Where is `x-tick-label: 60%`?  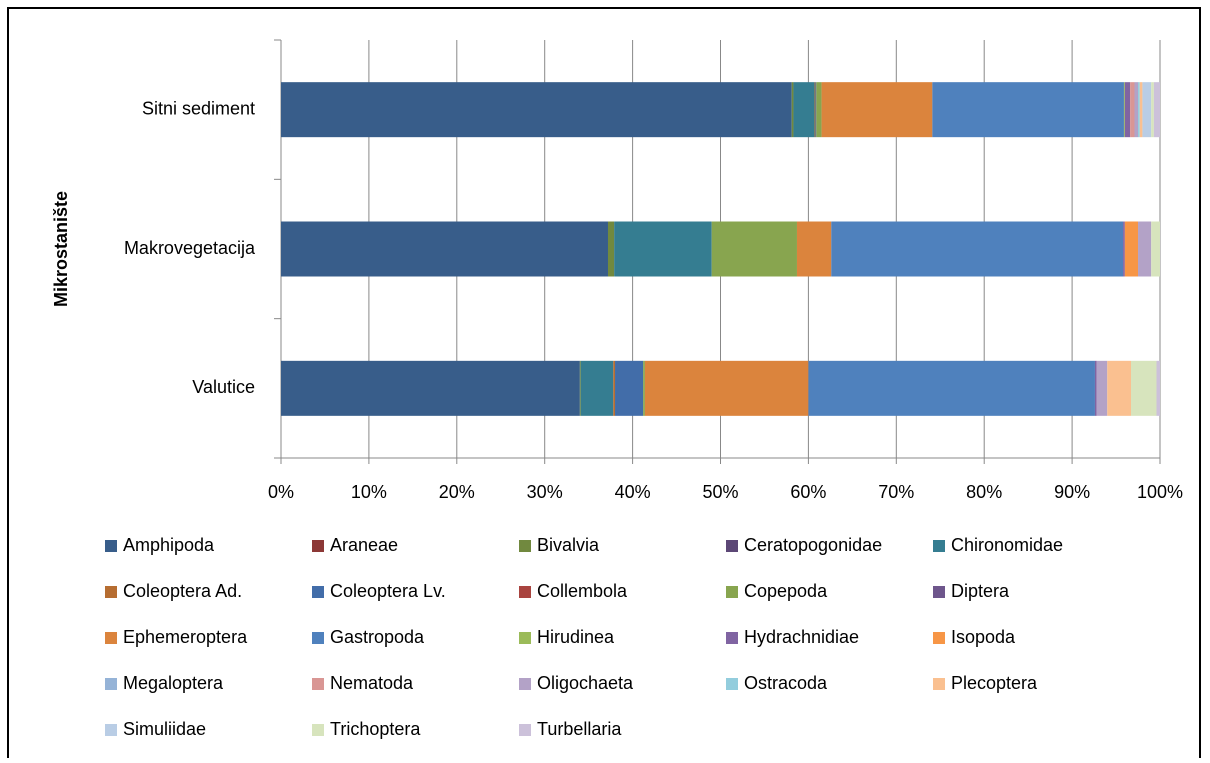 x-tick-label: 60% is located at coordinates (808, 492).